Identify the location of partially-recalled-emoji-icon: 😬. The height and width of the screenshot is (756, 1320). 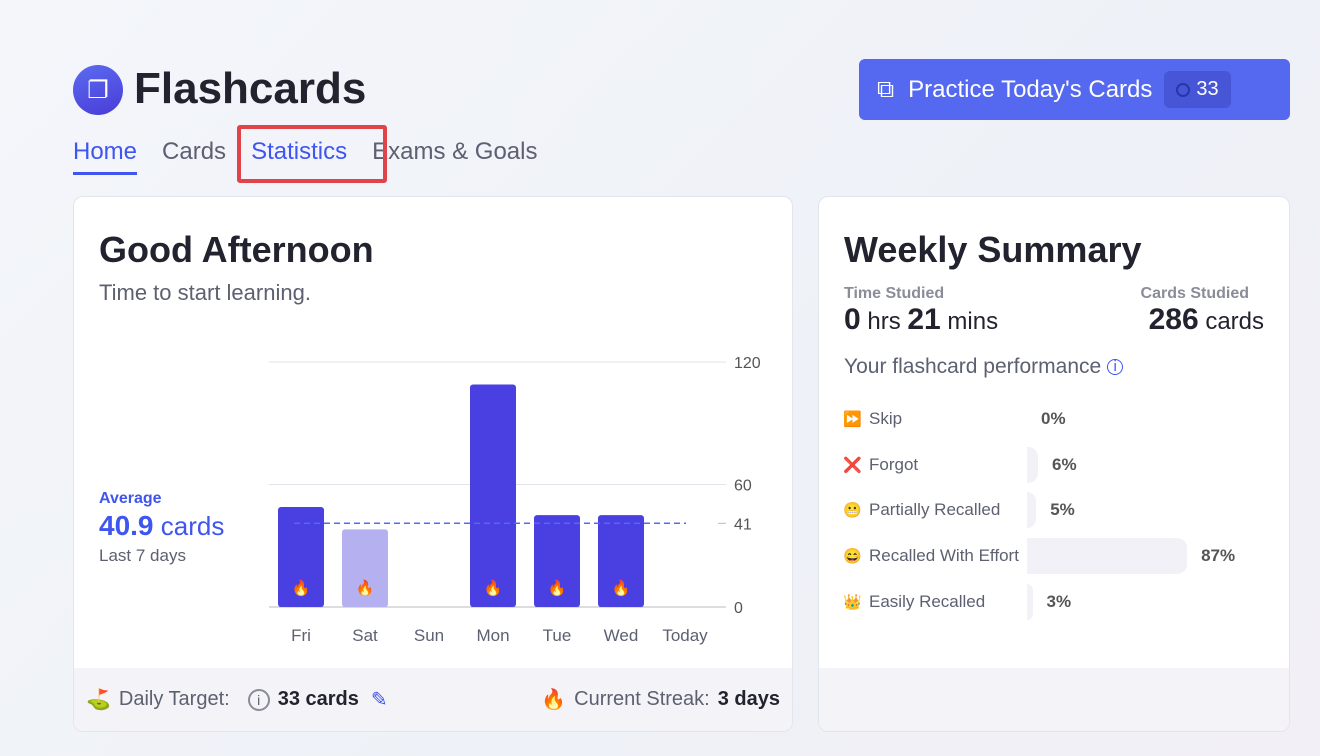
(852, 511).